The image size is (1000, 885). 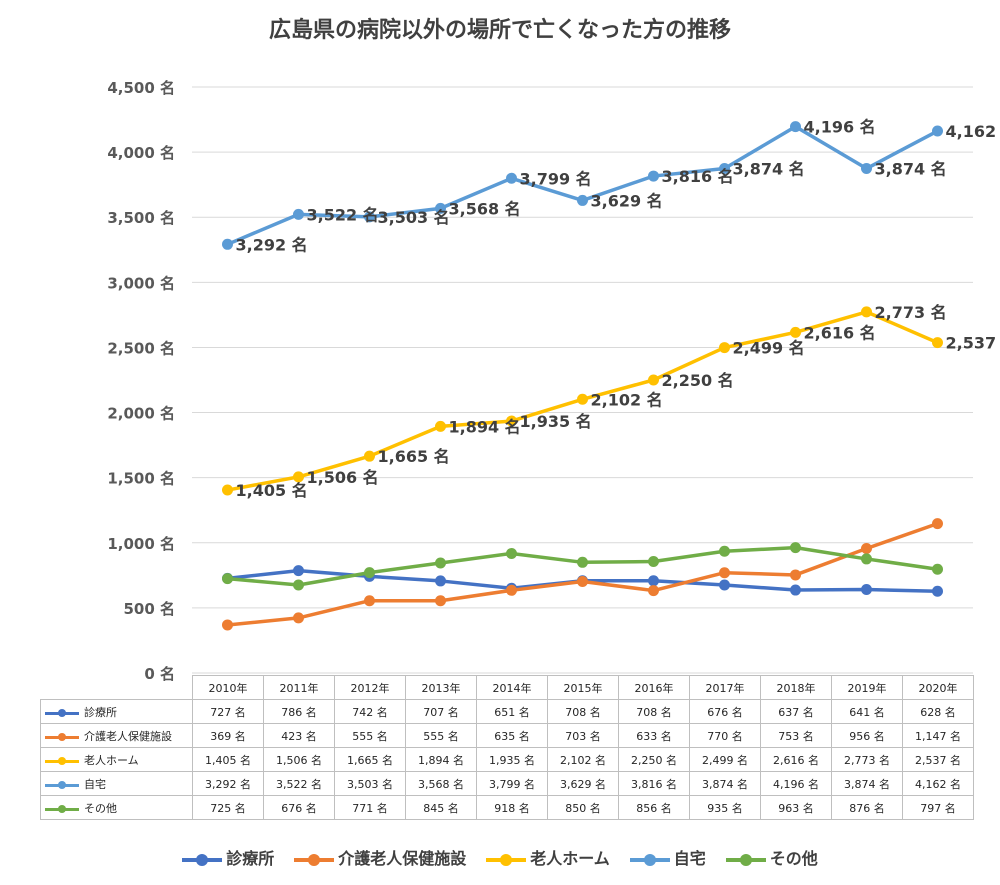 What do you see at coordinates (414, 456) in the screenshot?
I see `data-label: 1,665 名` at bounding box center [414, 456].